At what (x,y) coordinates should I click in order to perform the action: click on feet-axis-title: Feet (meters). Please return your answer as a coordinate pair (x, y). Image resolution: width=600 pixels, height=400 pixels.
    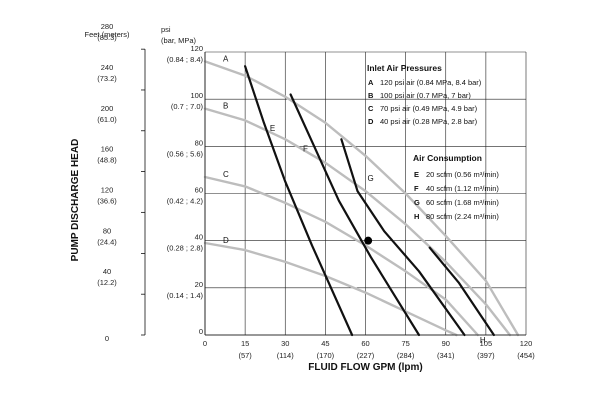
    Looking at the image, I should click on (107, 34).